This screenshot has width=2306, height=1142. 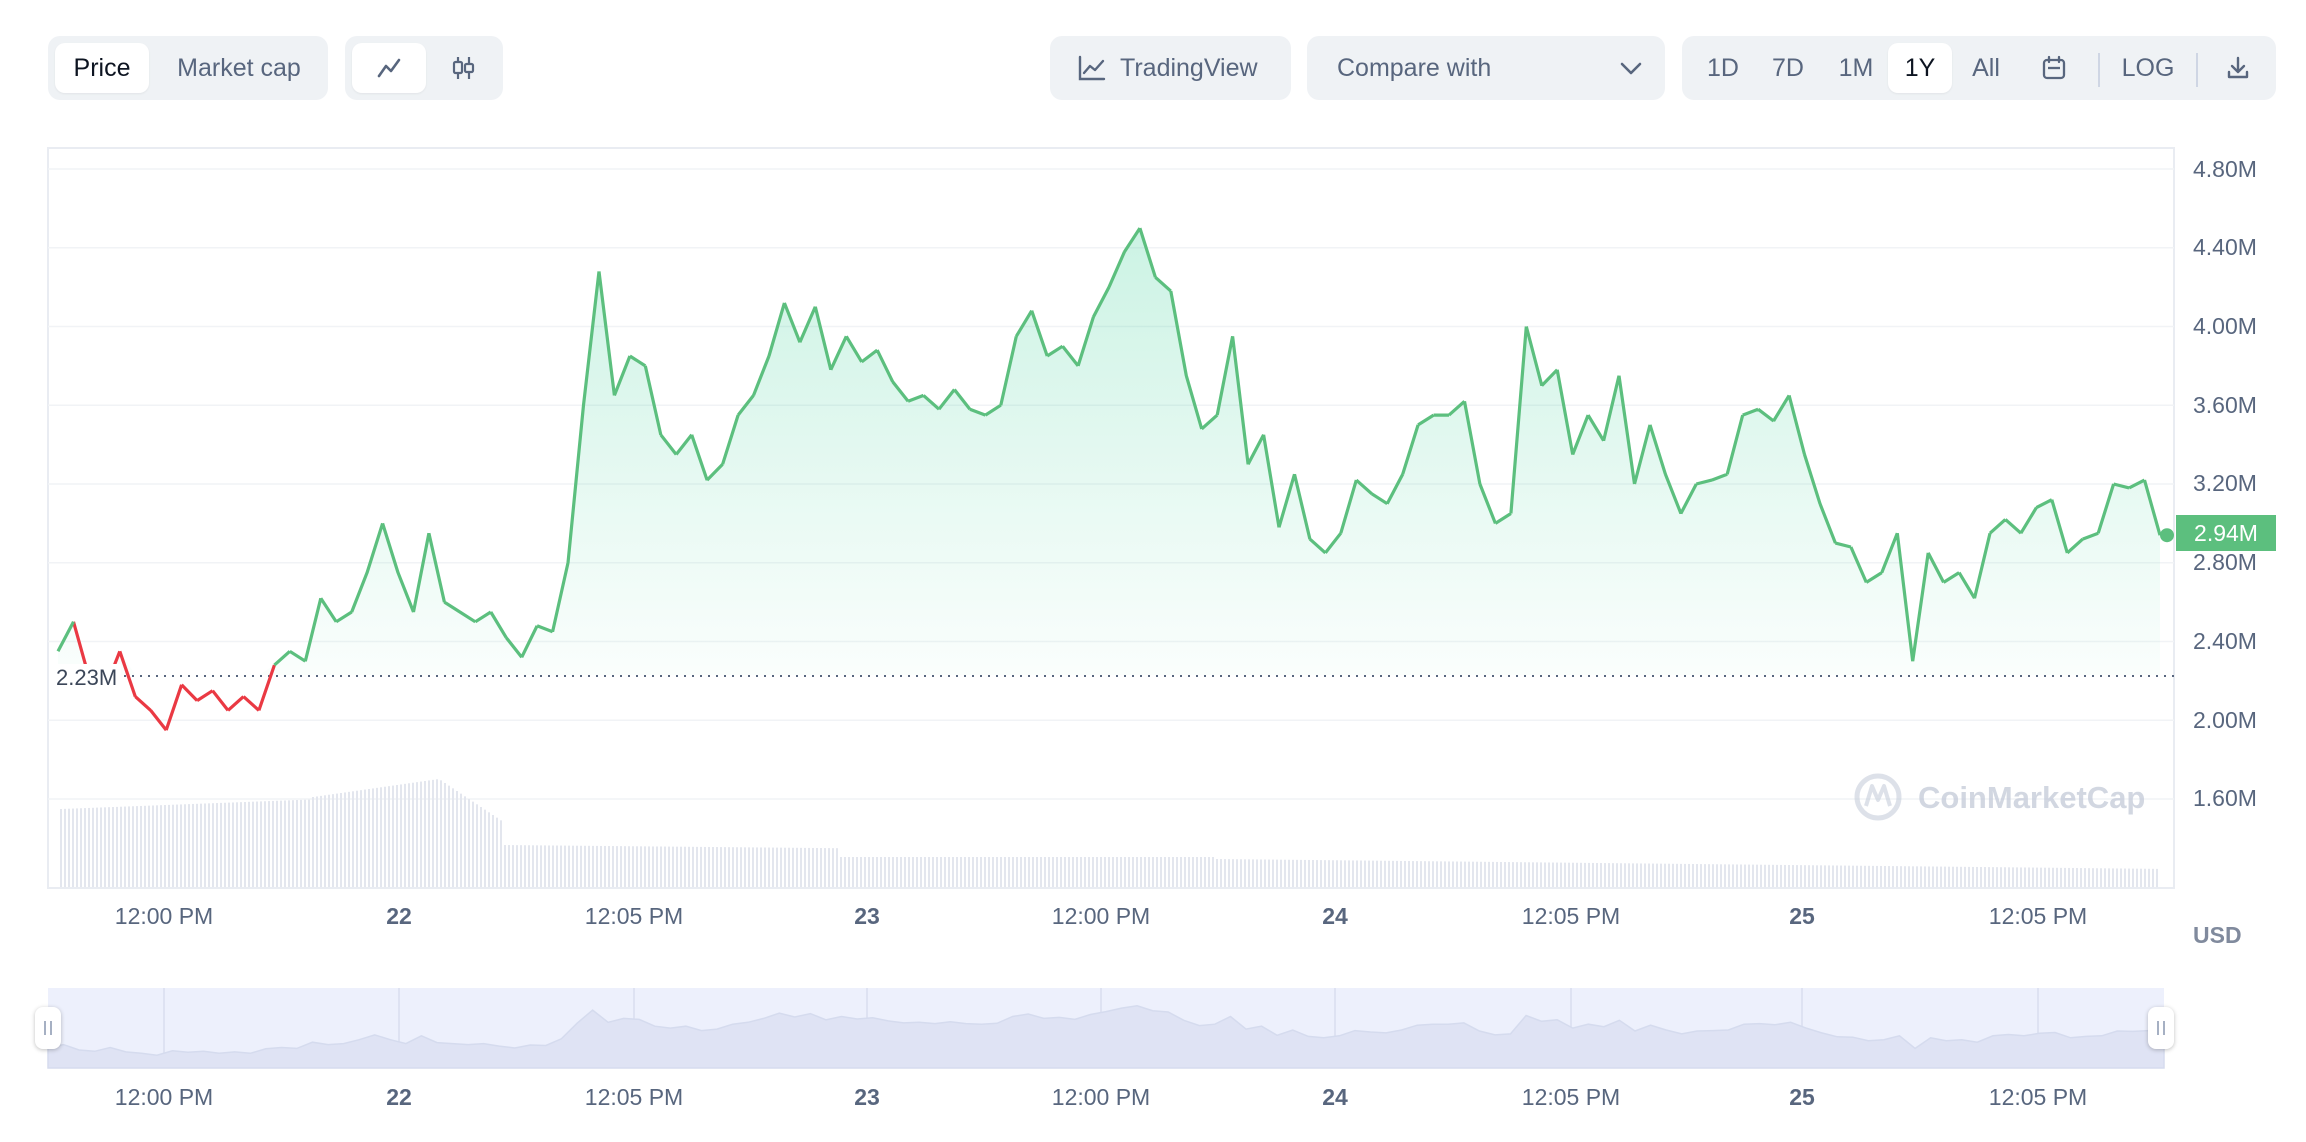 What do you see at coordinates (2167, 535) in the screenshot?
I see `current-price-dot` at bounding box center [2167, 535].